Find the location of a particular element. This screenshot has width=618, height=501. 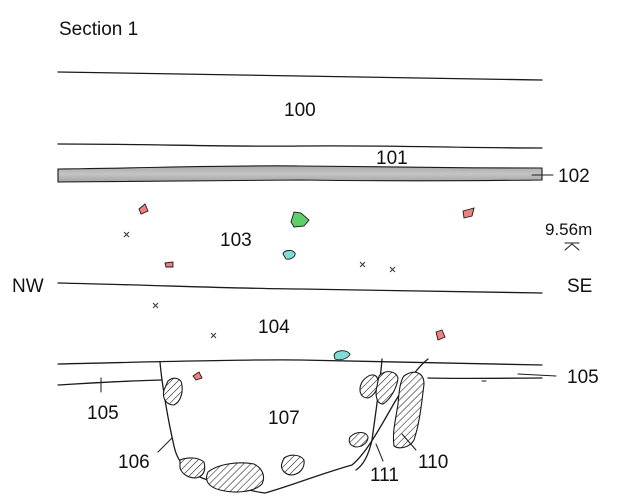

boundary-line-100-base is located at coordinates (300, 146).